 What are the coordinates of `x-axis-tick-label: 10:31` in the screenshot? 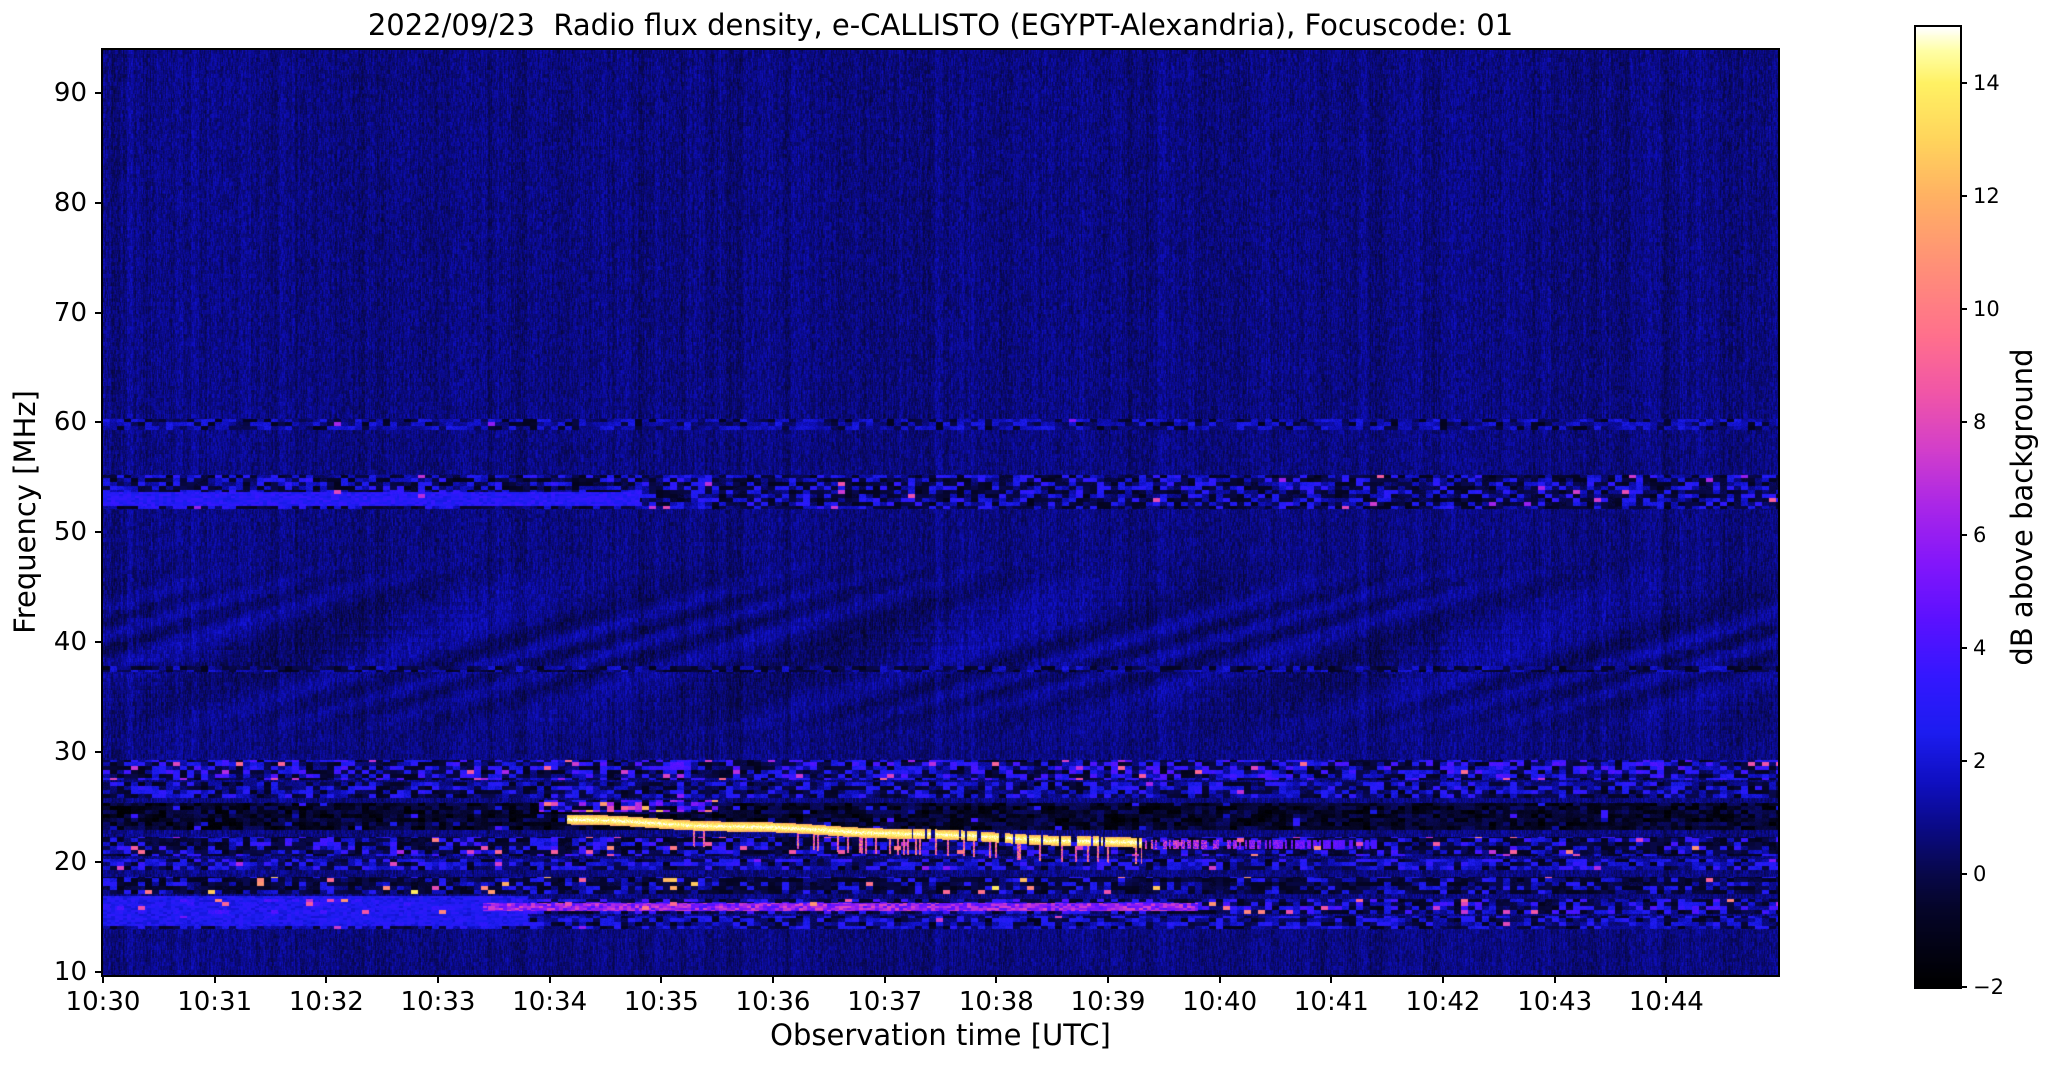 It's located at (215, 1002).